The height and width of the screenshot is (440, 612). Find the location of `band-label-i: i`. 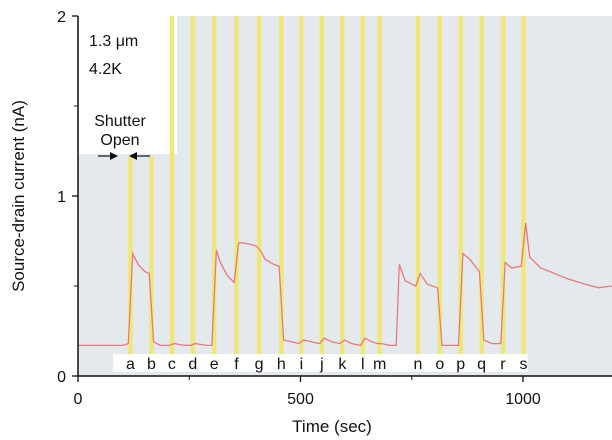

band-label-i: i is located at coordinates (302, 364).